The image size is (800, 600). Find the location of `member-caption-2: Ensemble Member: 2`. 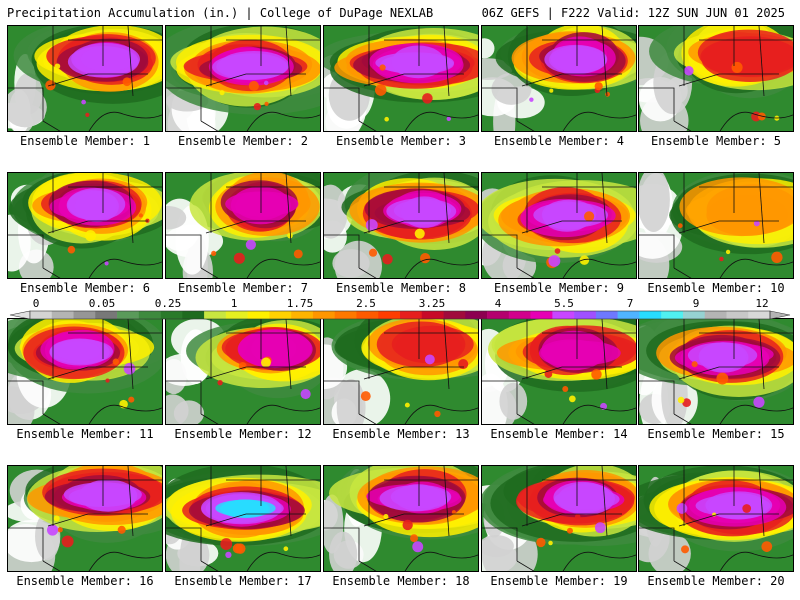

member-caption-2: Ensemble Member: 2 is located at coordinates (243, 141).